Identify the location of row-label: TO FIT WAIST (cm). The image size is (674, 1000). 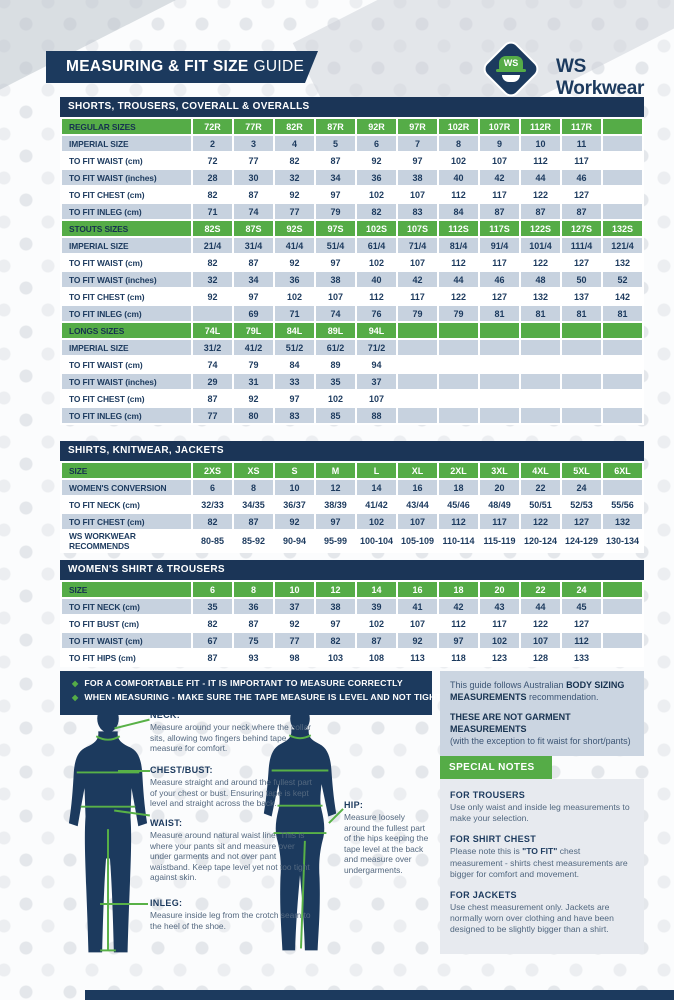
(126, 160).